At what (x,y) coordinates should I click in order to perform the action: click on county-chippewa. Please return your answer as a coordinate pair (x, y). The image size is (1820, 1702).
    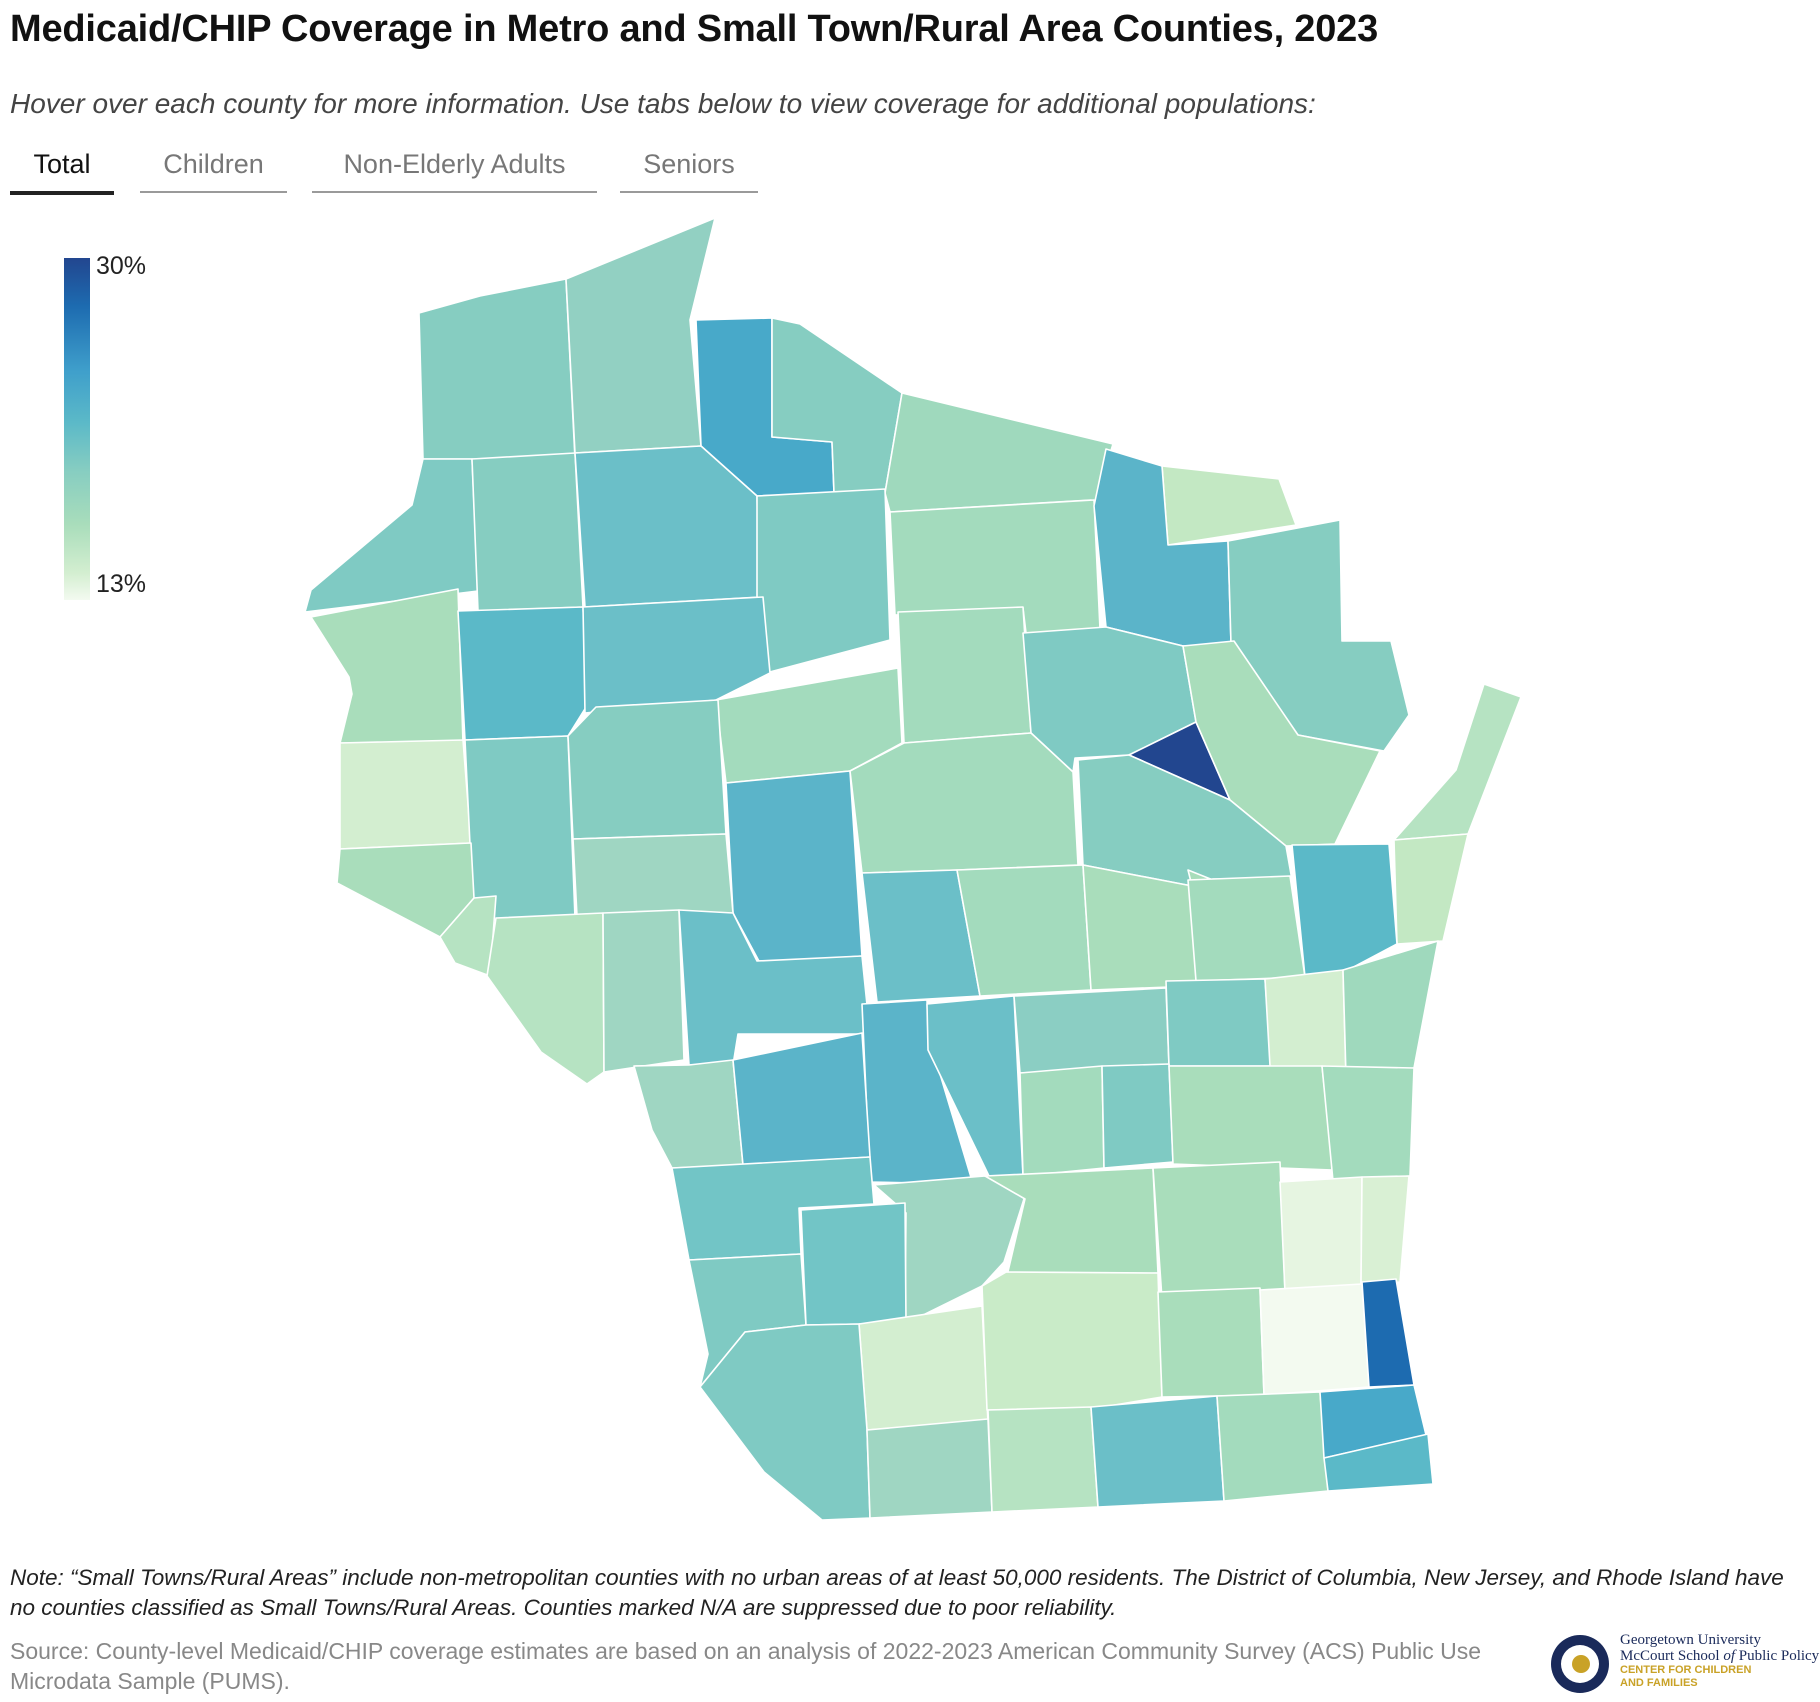
    Looking at the image, I should click on (647, 769).